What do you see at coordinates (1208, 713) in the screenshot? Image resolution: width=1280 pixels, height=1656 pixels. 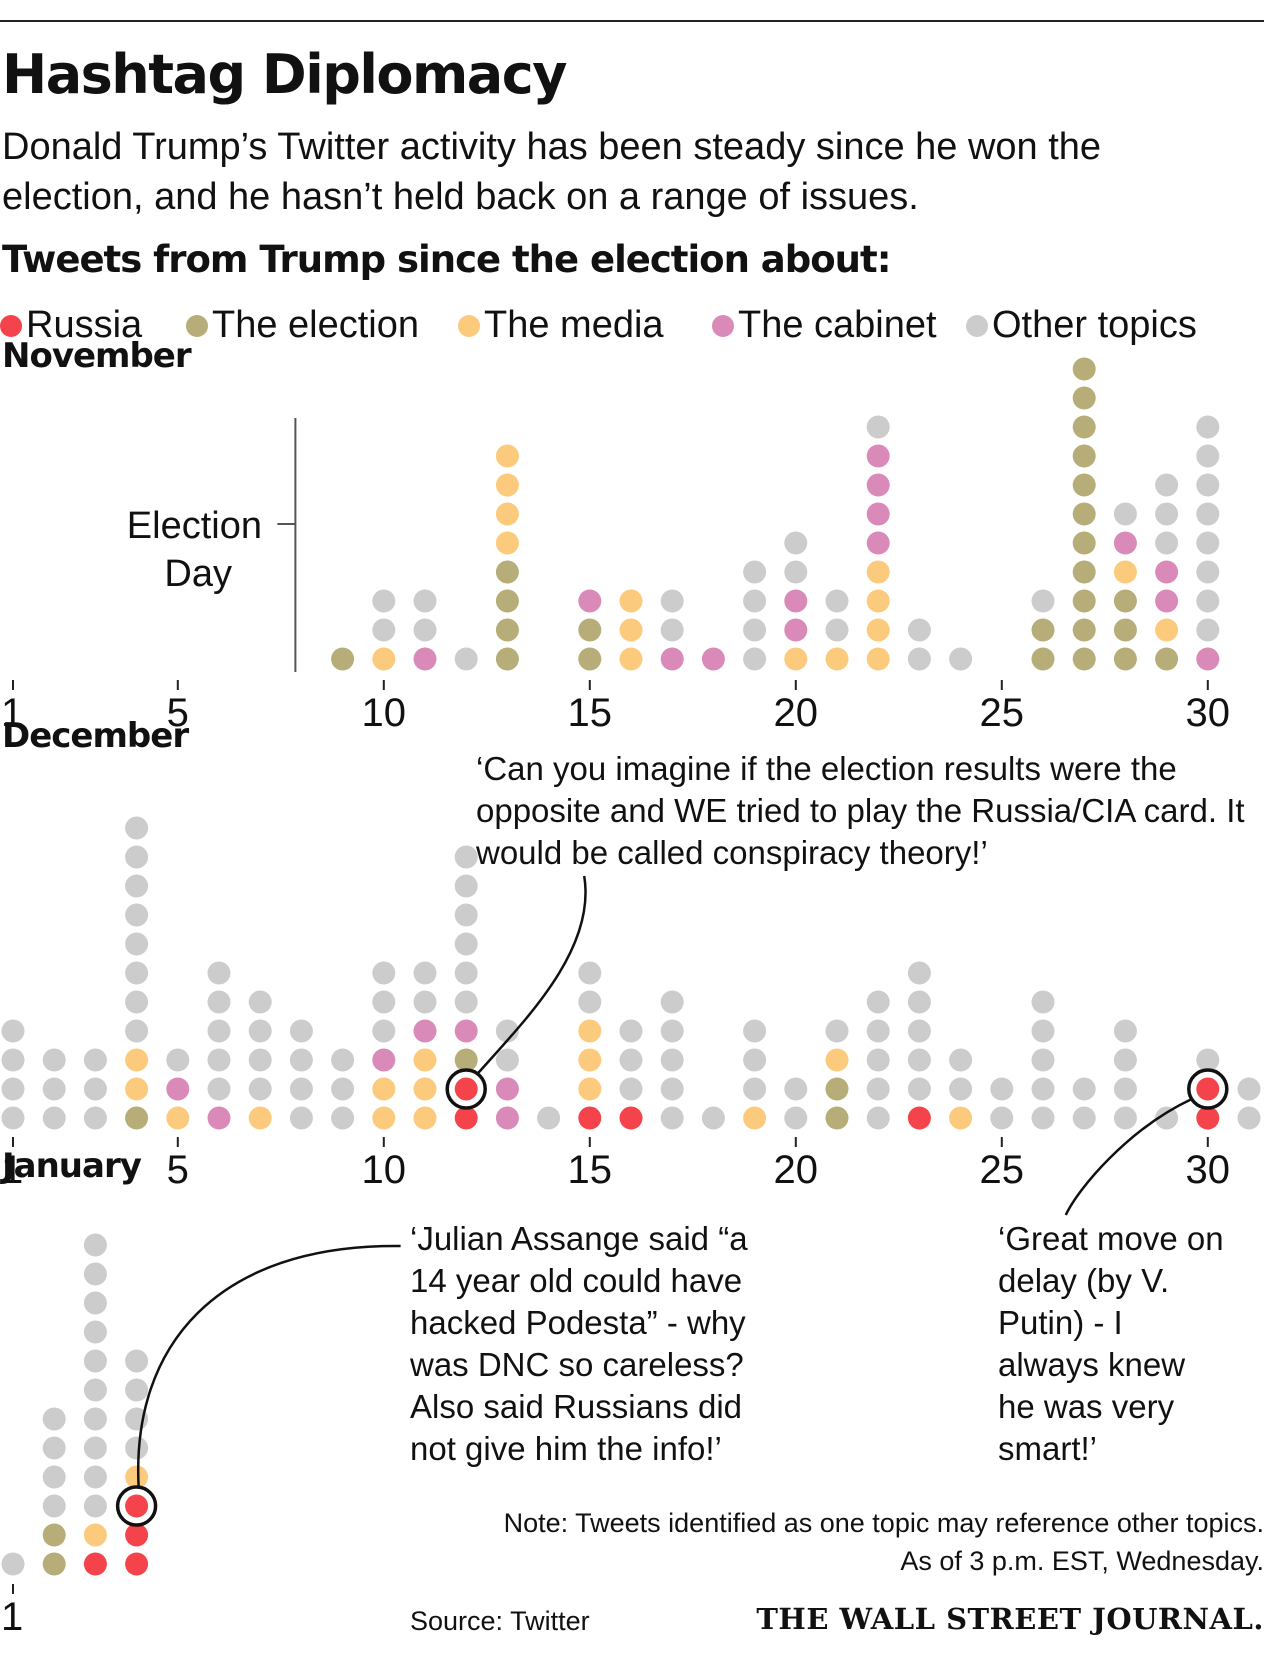 I see `tick-label-november-30: 30` at bounding box center [1208, 713].